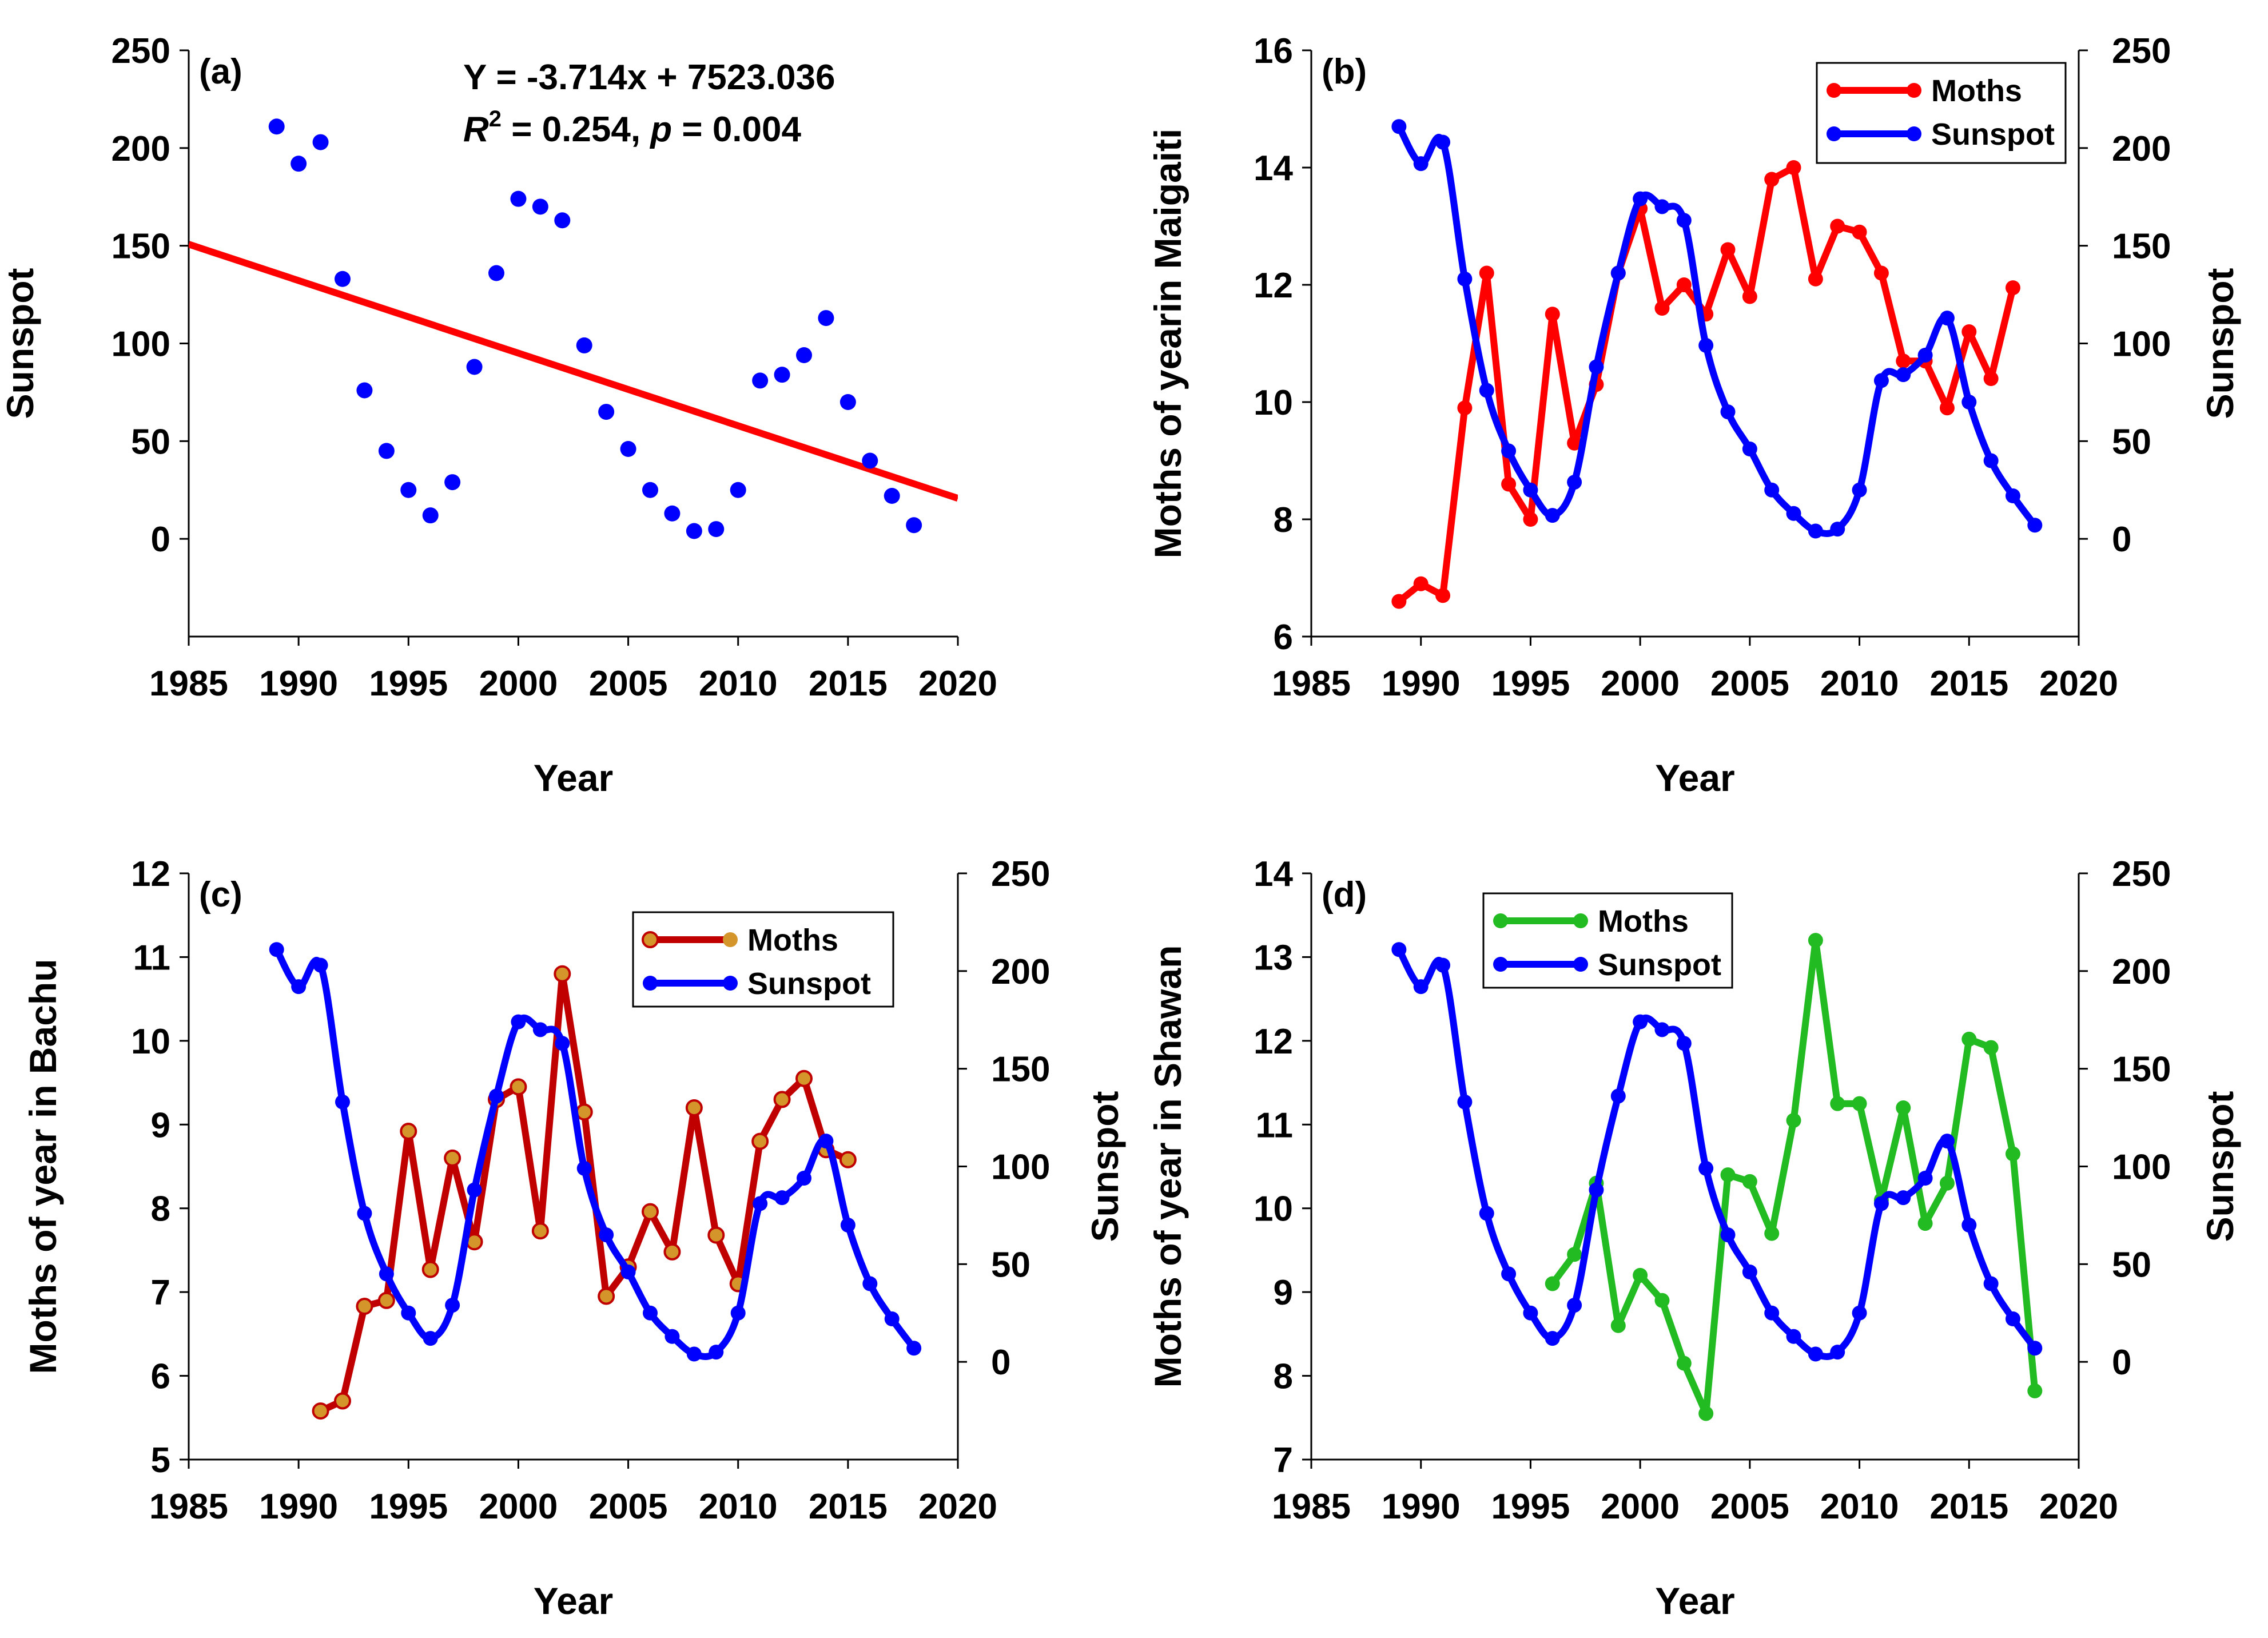  I want to click on x-axis-title: Year, so click(1694, 778).